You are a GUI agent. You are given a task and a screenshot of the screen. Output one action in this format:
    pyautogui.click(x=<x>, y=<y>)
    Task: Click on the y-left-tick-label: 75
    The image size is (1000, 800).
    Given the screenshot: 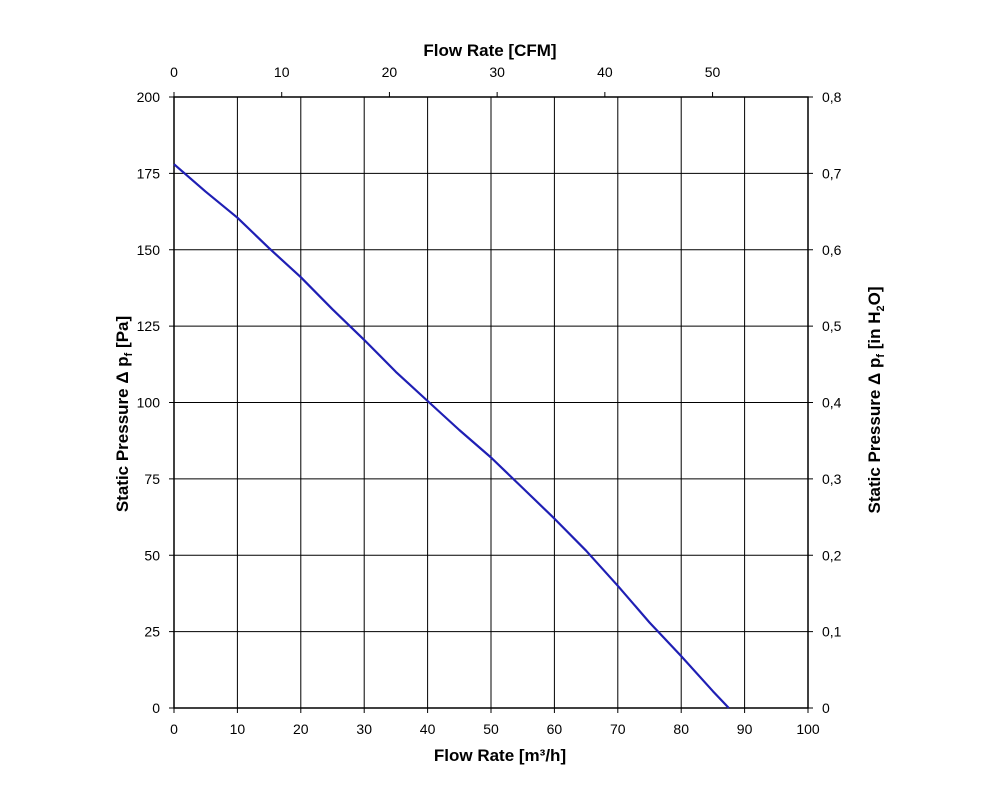 What is the action you would take?
    pyautogui.click(x=152, y=479)
    